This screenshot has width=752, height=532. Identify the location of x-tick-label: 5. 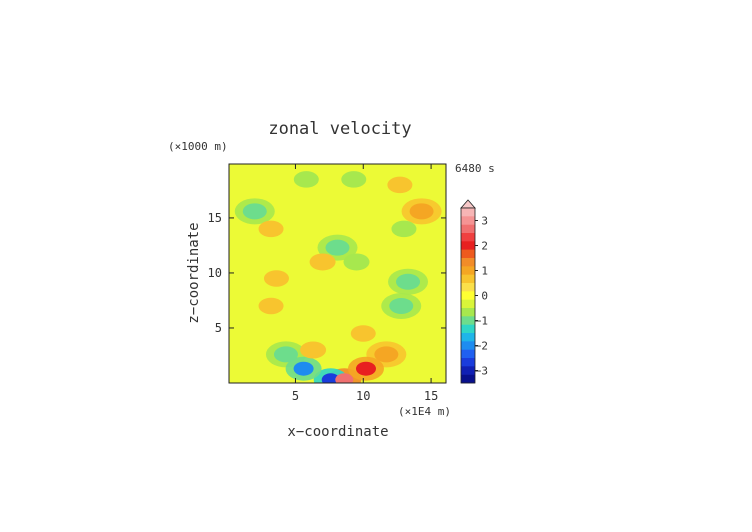
(295, 396).